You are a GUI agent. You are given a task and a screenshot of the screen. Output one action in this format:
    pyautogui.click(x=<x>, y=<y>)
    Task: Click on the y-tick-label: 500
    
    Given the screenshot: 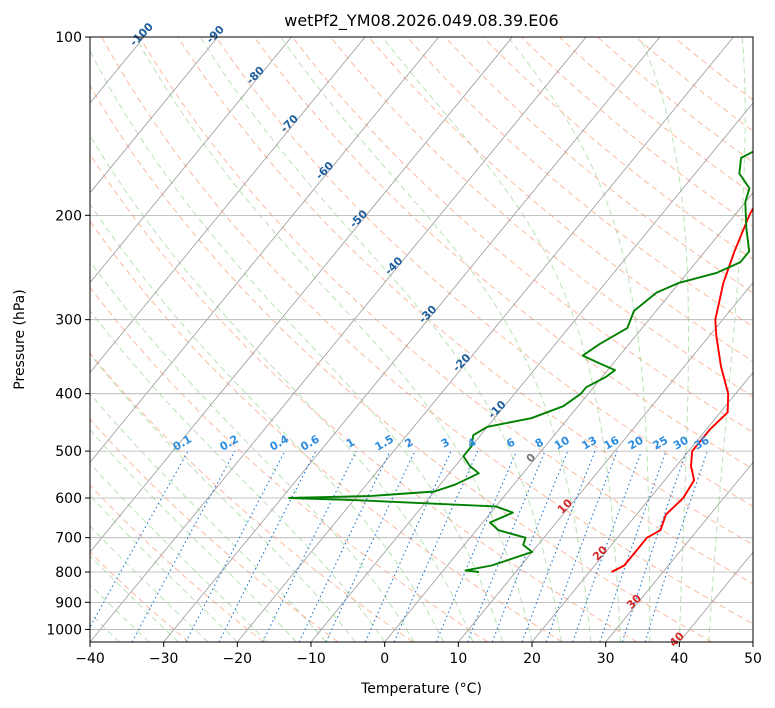 What is the action you would take?
    pyautogui.click(x=68, y=452)
    